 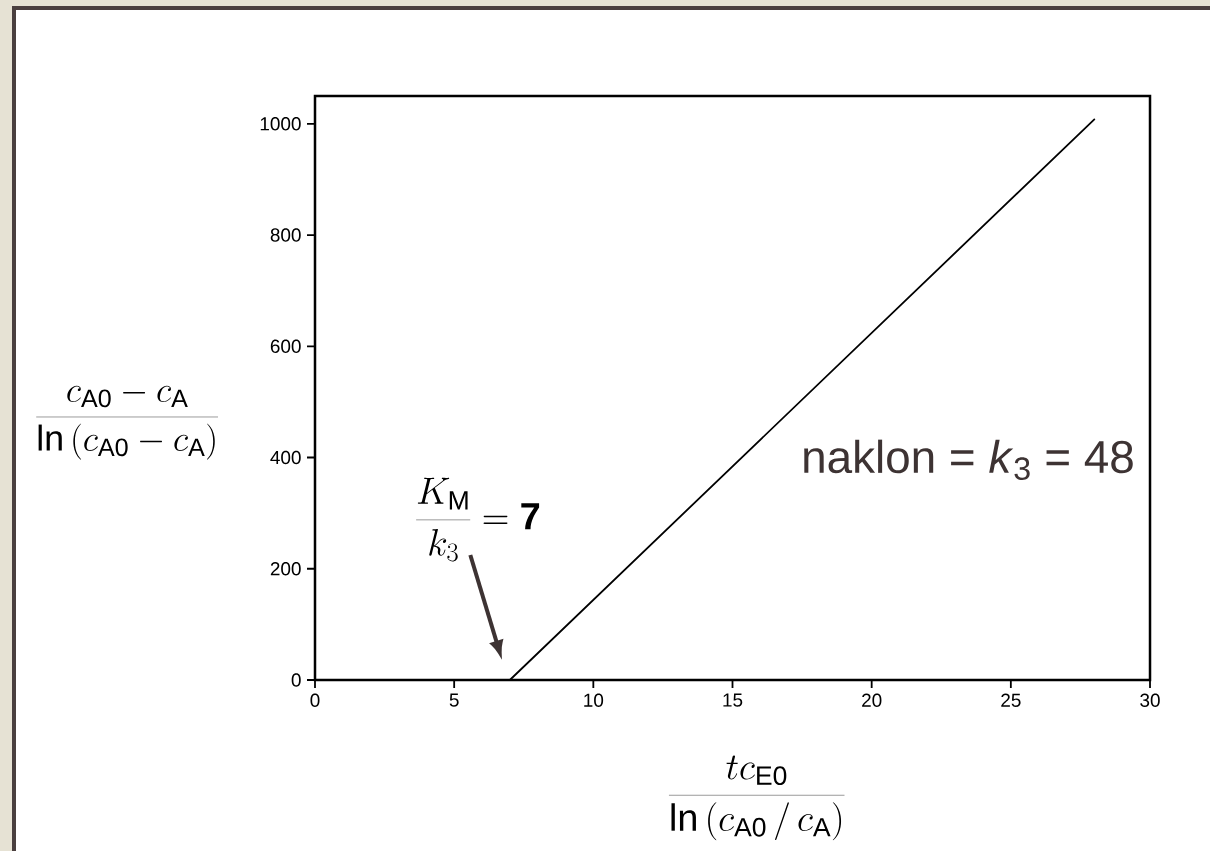 I want to click on x-tick-label: 30, so click(x=1150, y=700).